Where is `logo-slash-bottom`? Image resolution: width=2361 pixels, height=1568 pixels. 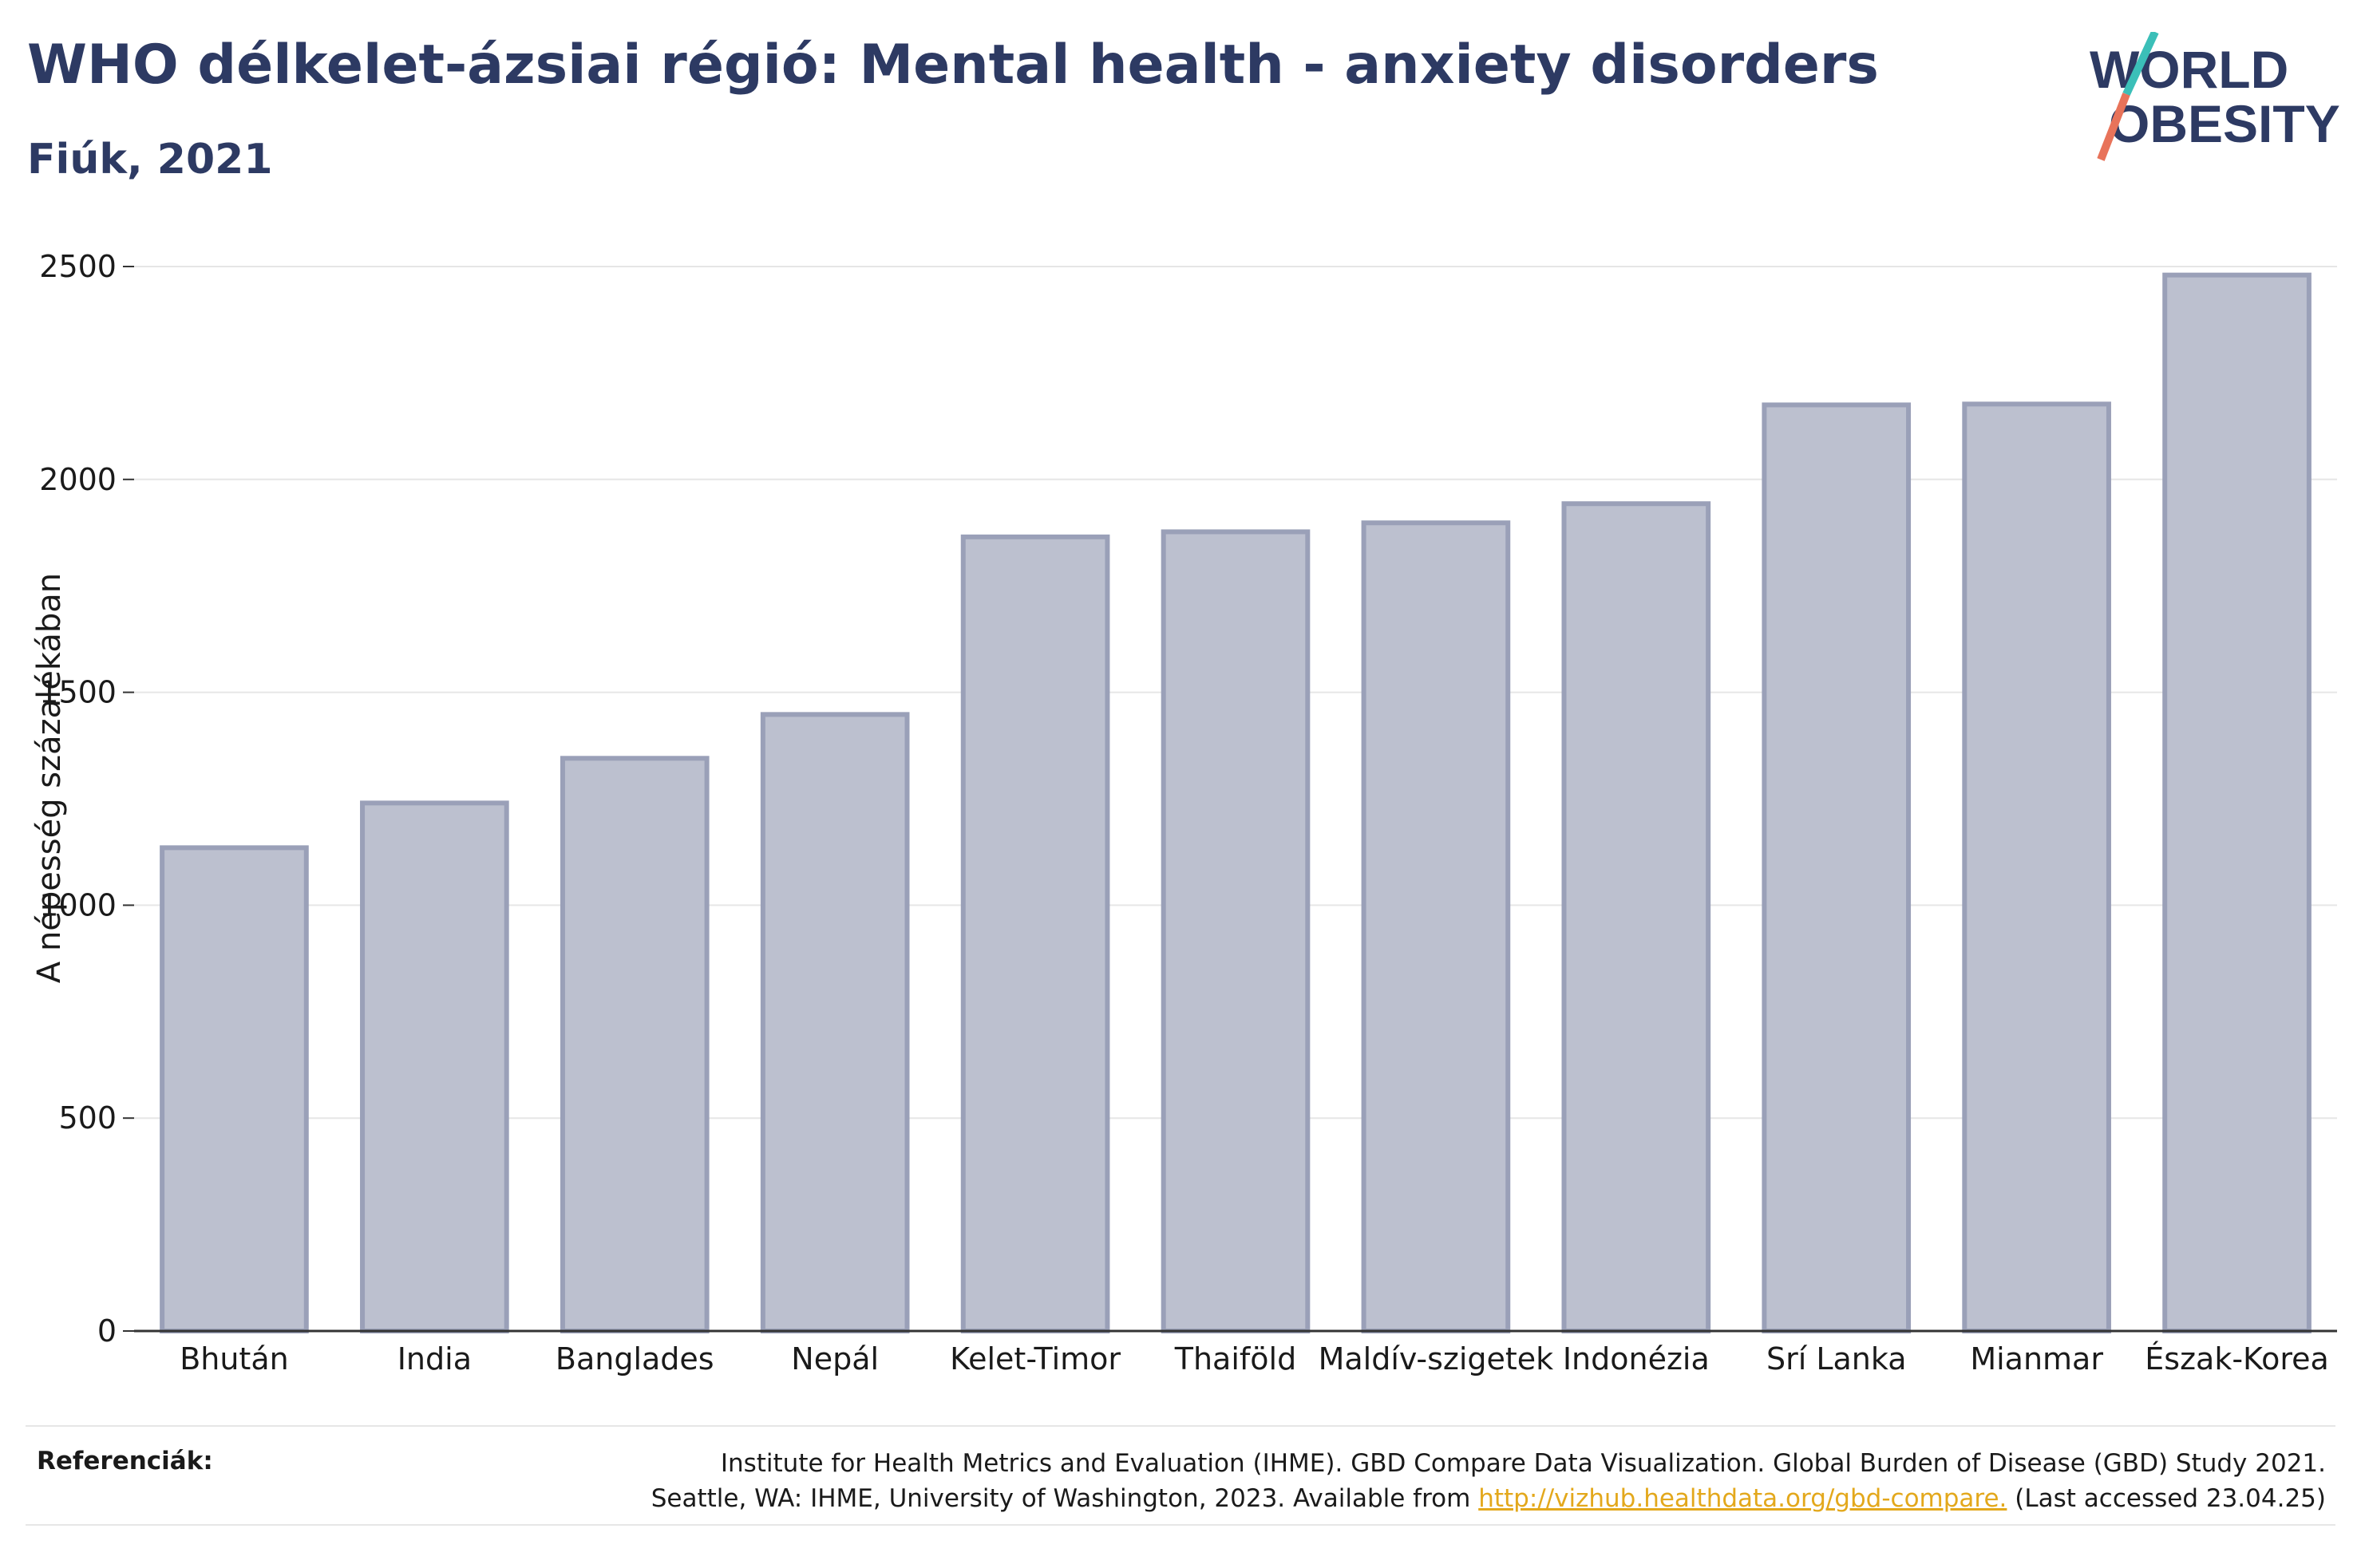
logo-slash-bottom is located at coordinates (2113, 127).